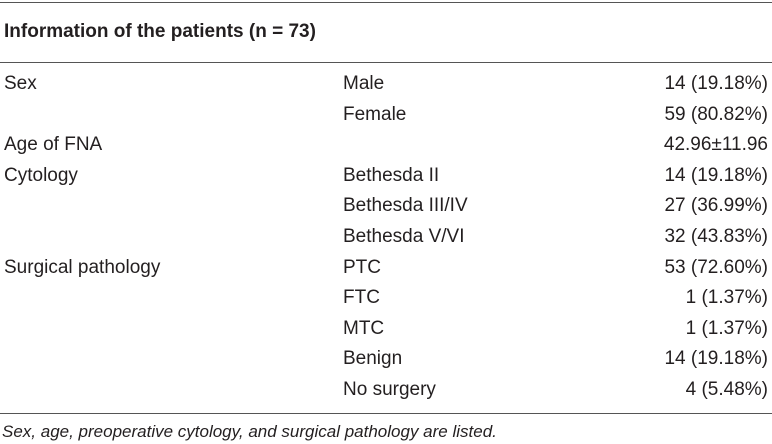  Describe the element at coordinates (404, 236) in the screenshot. I see `row-sublabel: Bethesda V/VI` at that location.